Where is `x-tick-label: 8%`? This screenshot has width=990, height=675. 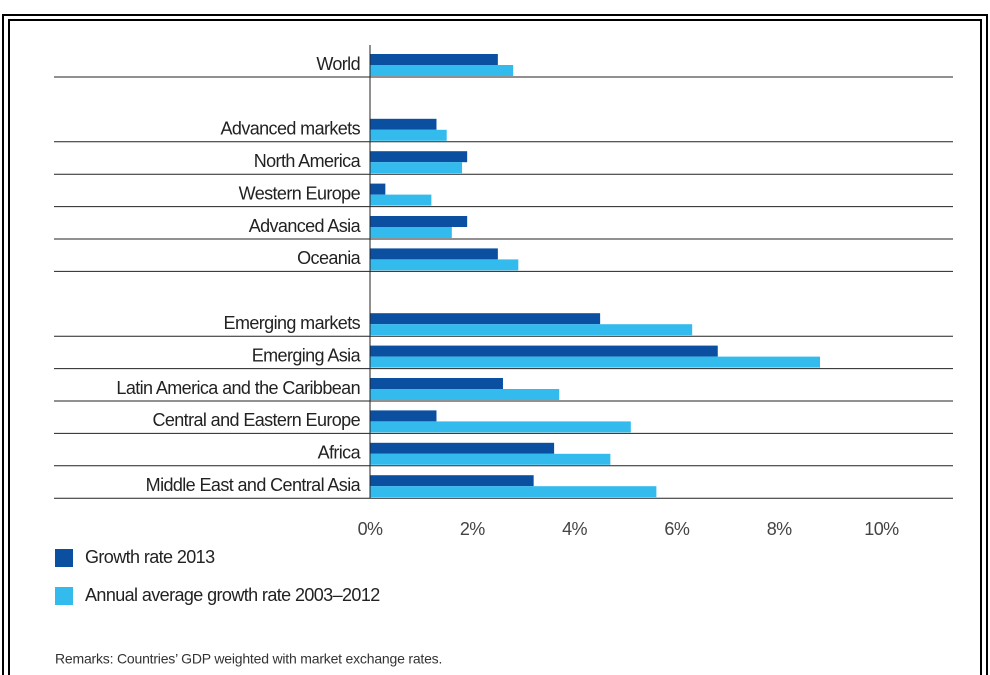
x-tick-label: 8% is located at coordinates (779, 529).